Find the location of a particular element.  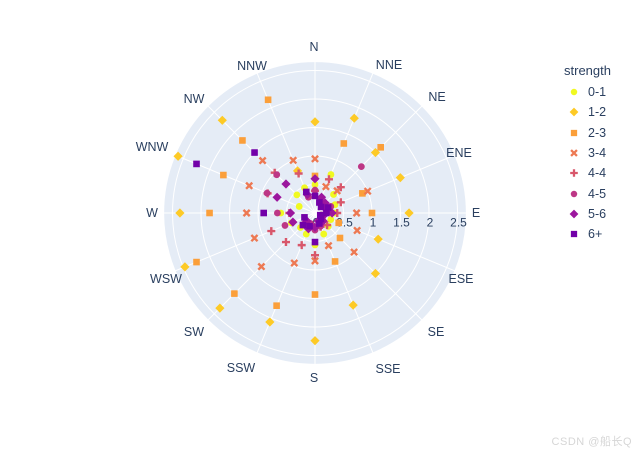

radial-axis-tick-label: 2.5 is located at coordinates (458, 223).